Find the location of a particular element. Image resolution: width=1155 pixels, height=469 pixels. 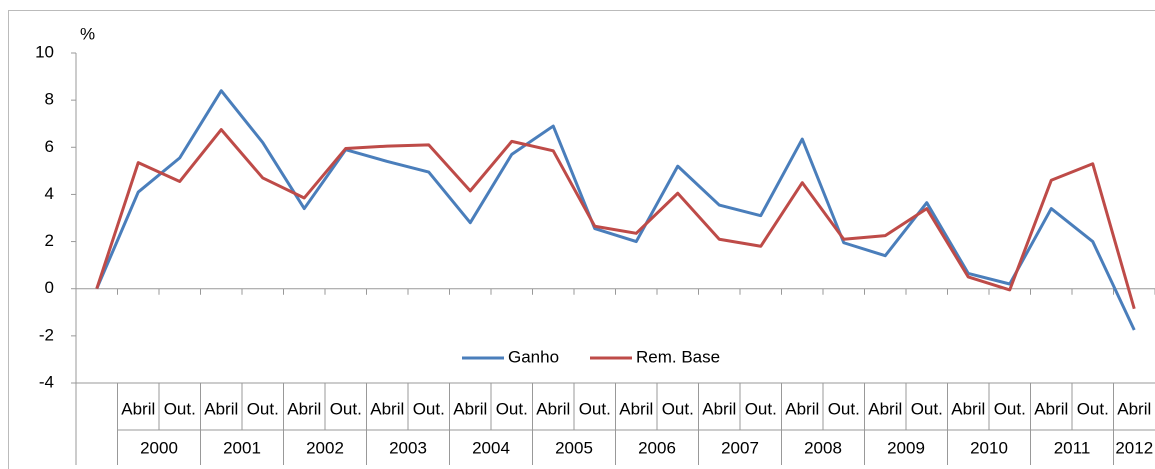

y-tick-label: 8 is located at coordinates (49, 99).